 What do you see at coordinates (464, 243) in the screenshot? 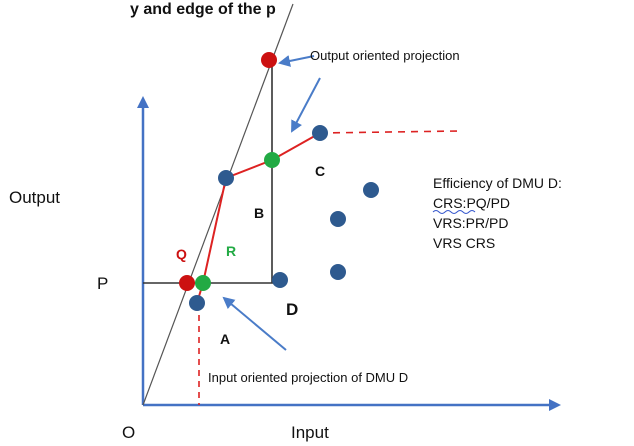
I see `efficiency-compare: VRS CRS` at bounding box center [464, 243].